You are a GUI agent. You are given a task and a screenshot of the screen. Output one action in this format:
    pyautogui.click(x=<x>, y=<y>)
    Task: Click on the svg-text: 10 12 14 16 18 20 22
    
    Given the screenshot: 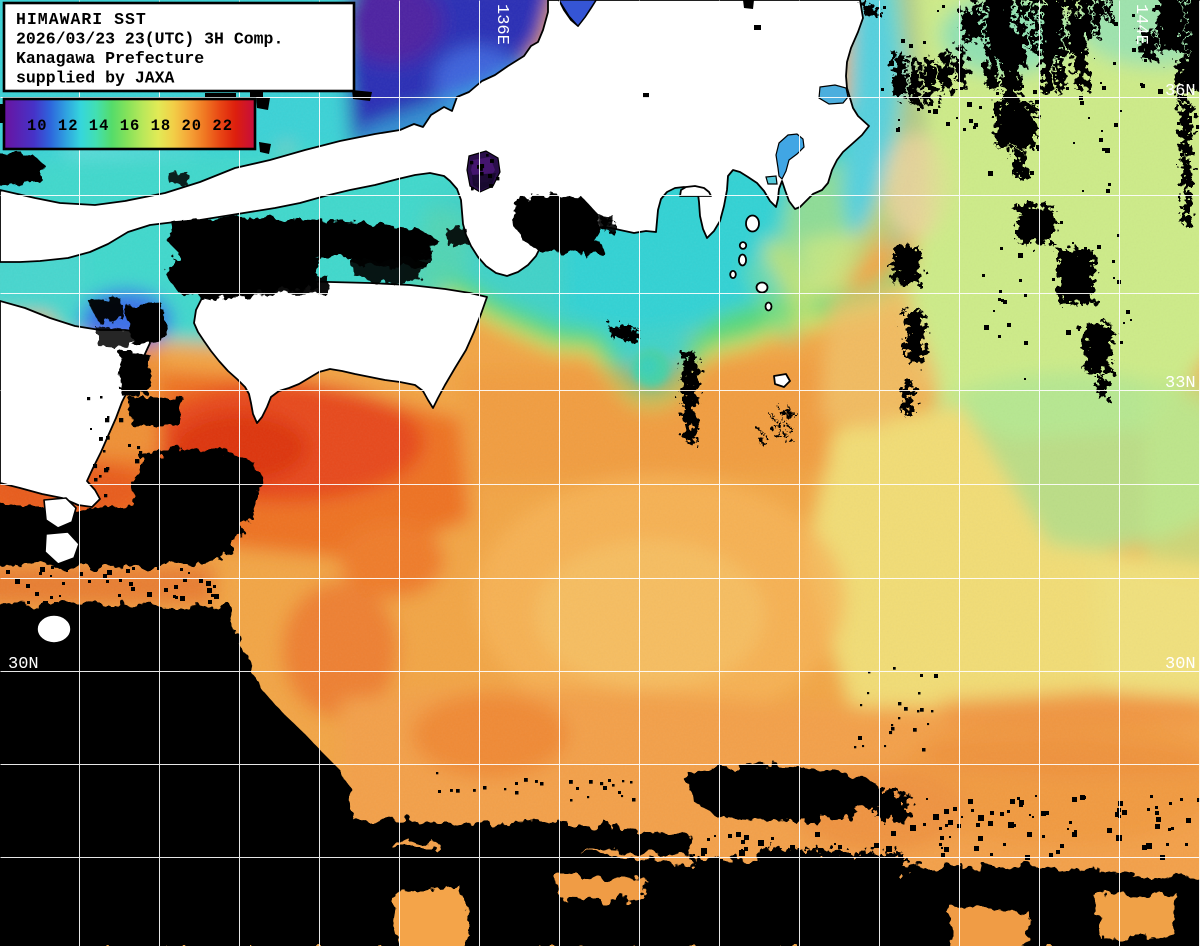 What is the action you would take?
    pyautogui.click(x=129, y=126)
    